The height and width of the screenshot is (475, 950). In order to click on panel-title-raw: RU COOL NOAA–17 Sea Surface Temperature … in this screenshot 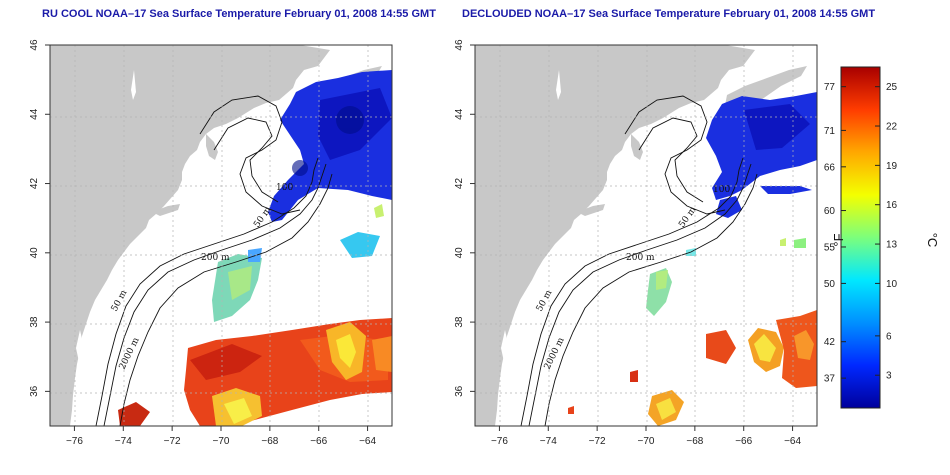, I will do `click(239, 14)`.